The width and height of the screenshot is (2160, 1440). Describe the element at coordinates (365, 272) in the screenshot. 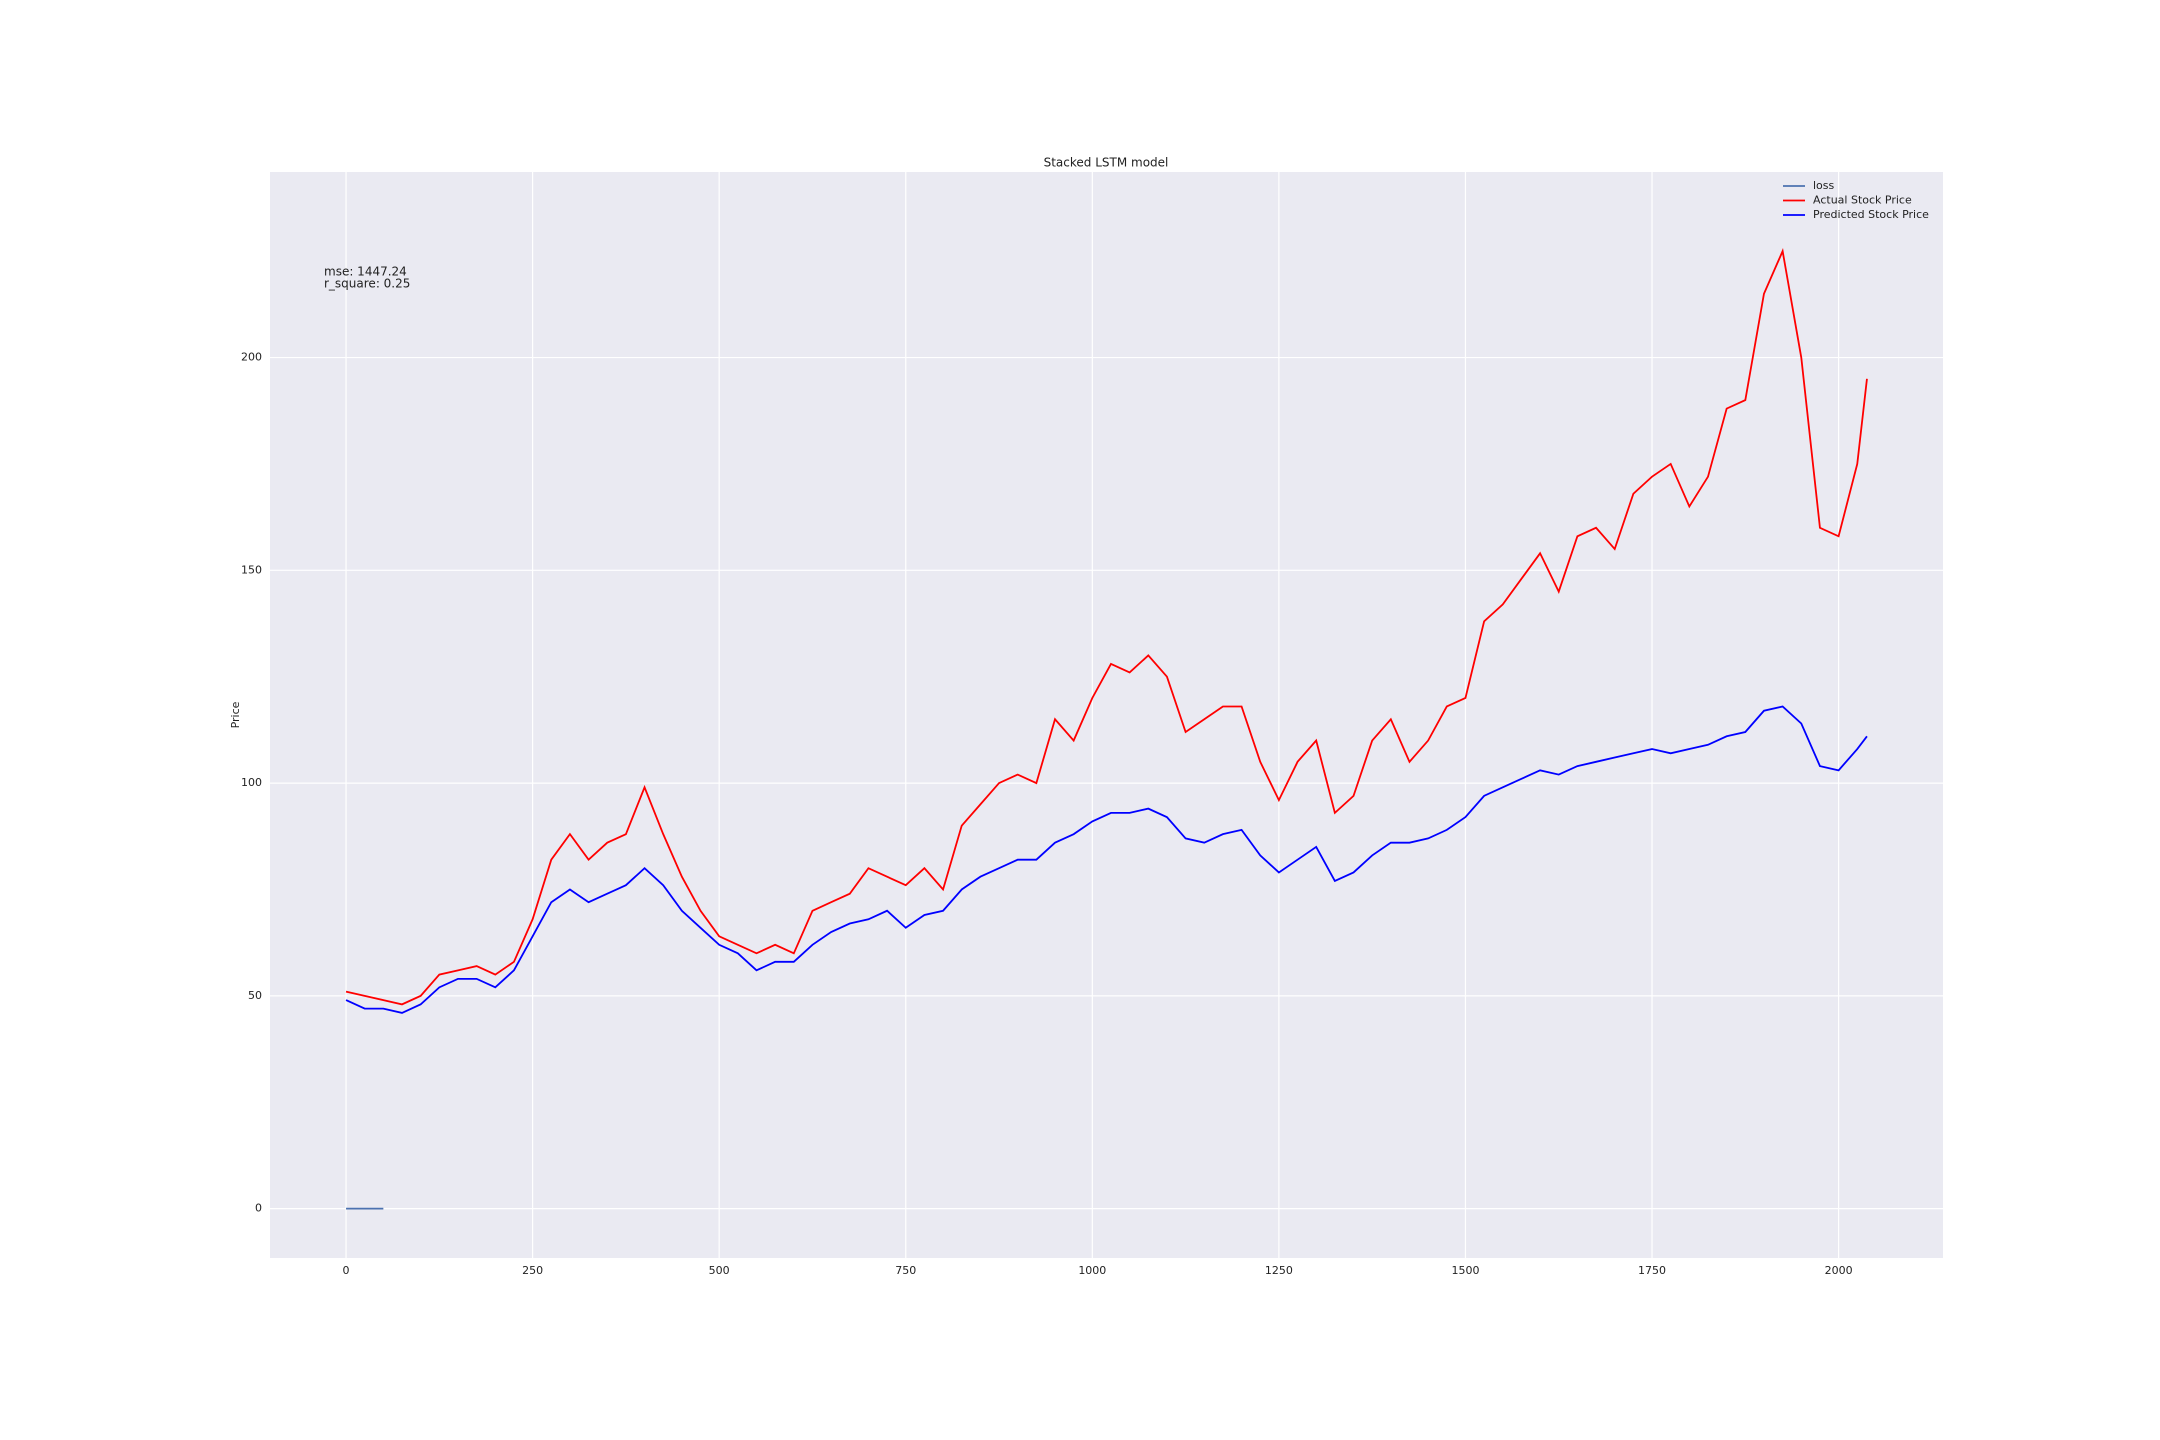

I see `annotation: mse: 1447.24` at that location.